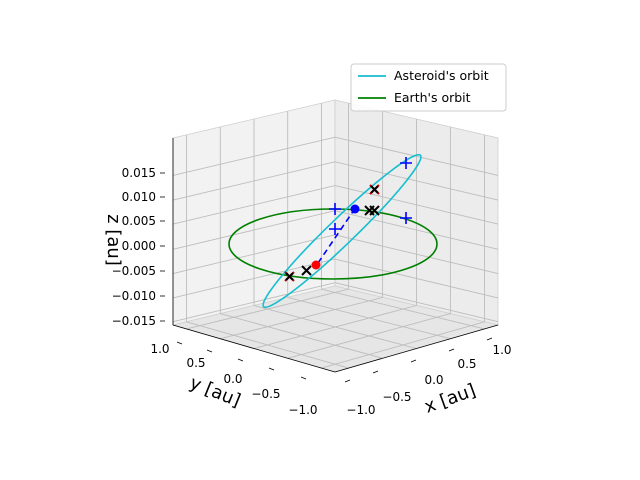  I want to click on legend-label-earth: Earth's orbit, so click(432, 97).